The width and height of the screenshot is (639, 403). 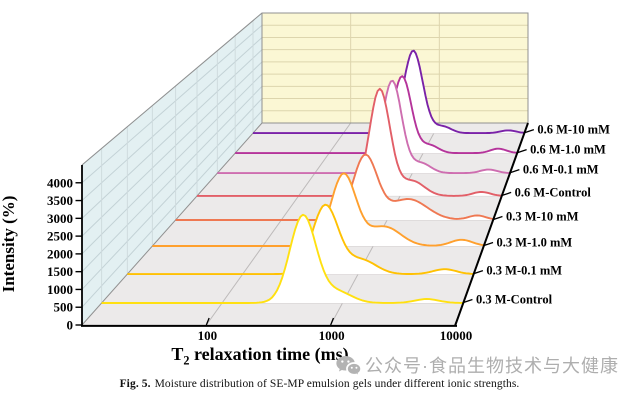 What do you see at coordinates (60, 236) in the screenshot?
I see `y-tick-label: 2500` at bounding box center [60, 236].